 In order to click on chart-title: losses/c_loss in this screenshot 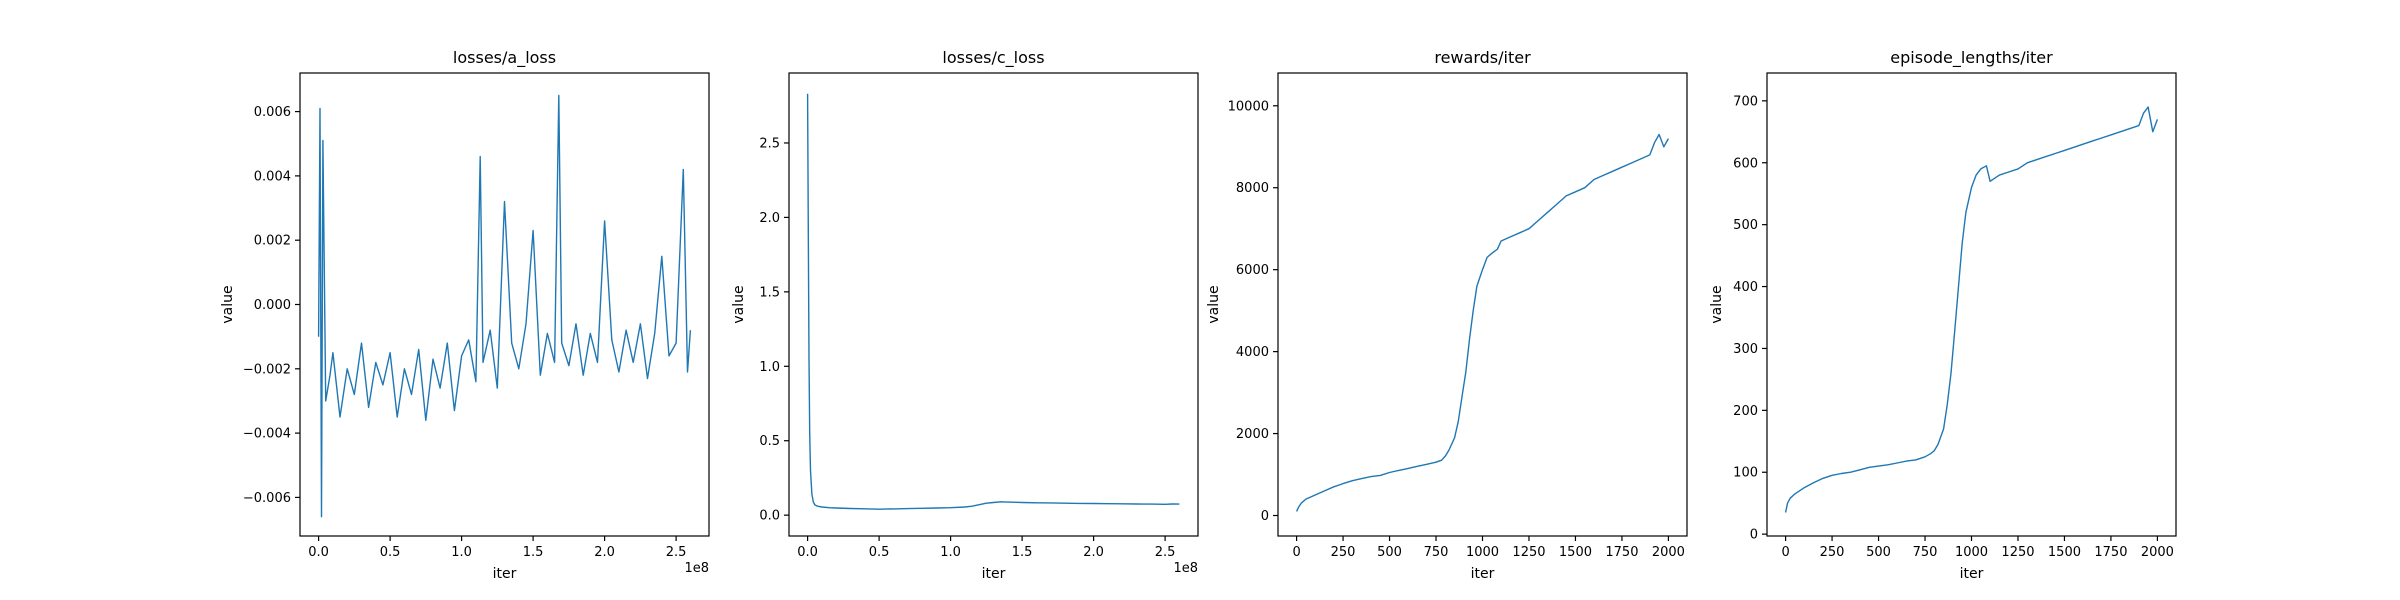, I will do `click(993, 58)`.